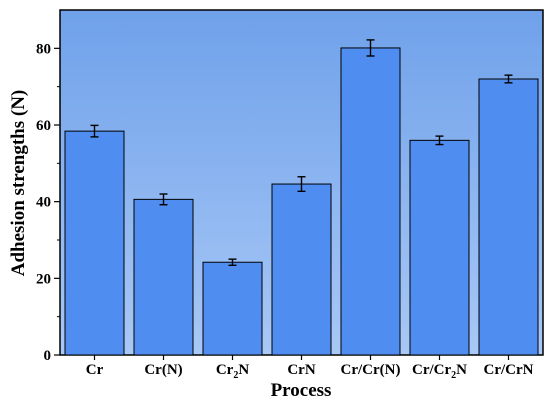 The image size is (550, 406). I want to click on x-axis-title: Process, so click(301, 390).